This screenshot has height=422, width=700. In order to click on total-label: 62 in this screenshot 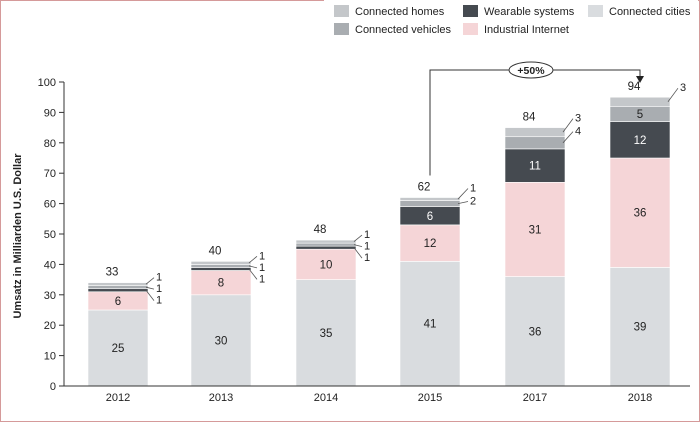, I will do `click(424, 188)`.